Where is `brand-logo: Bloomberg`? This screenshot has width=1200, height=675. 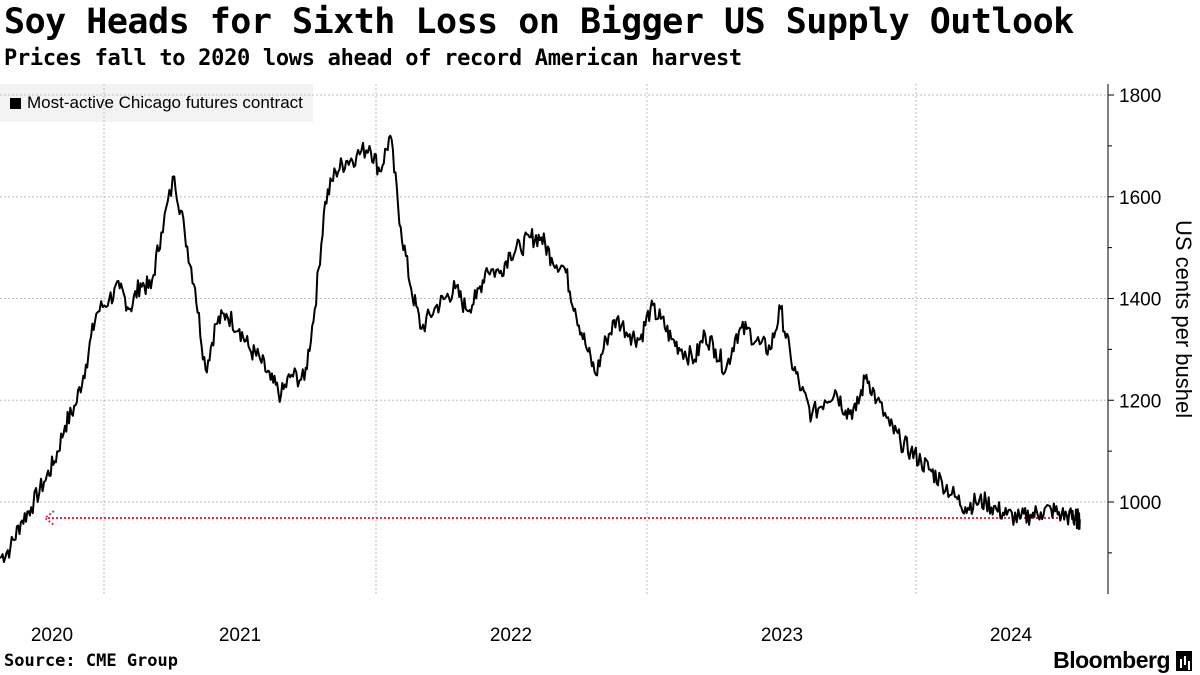 brand-logo: Bloomberg is located at coordinates (1122, 660).